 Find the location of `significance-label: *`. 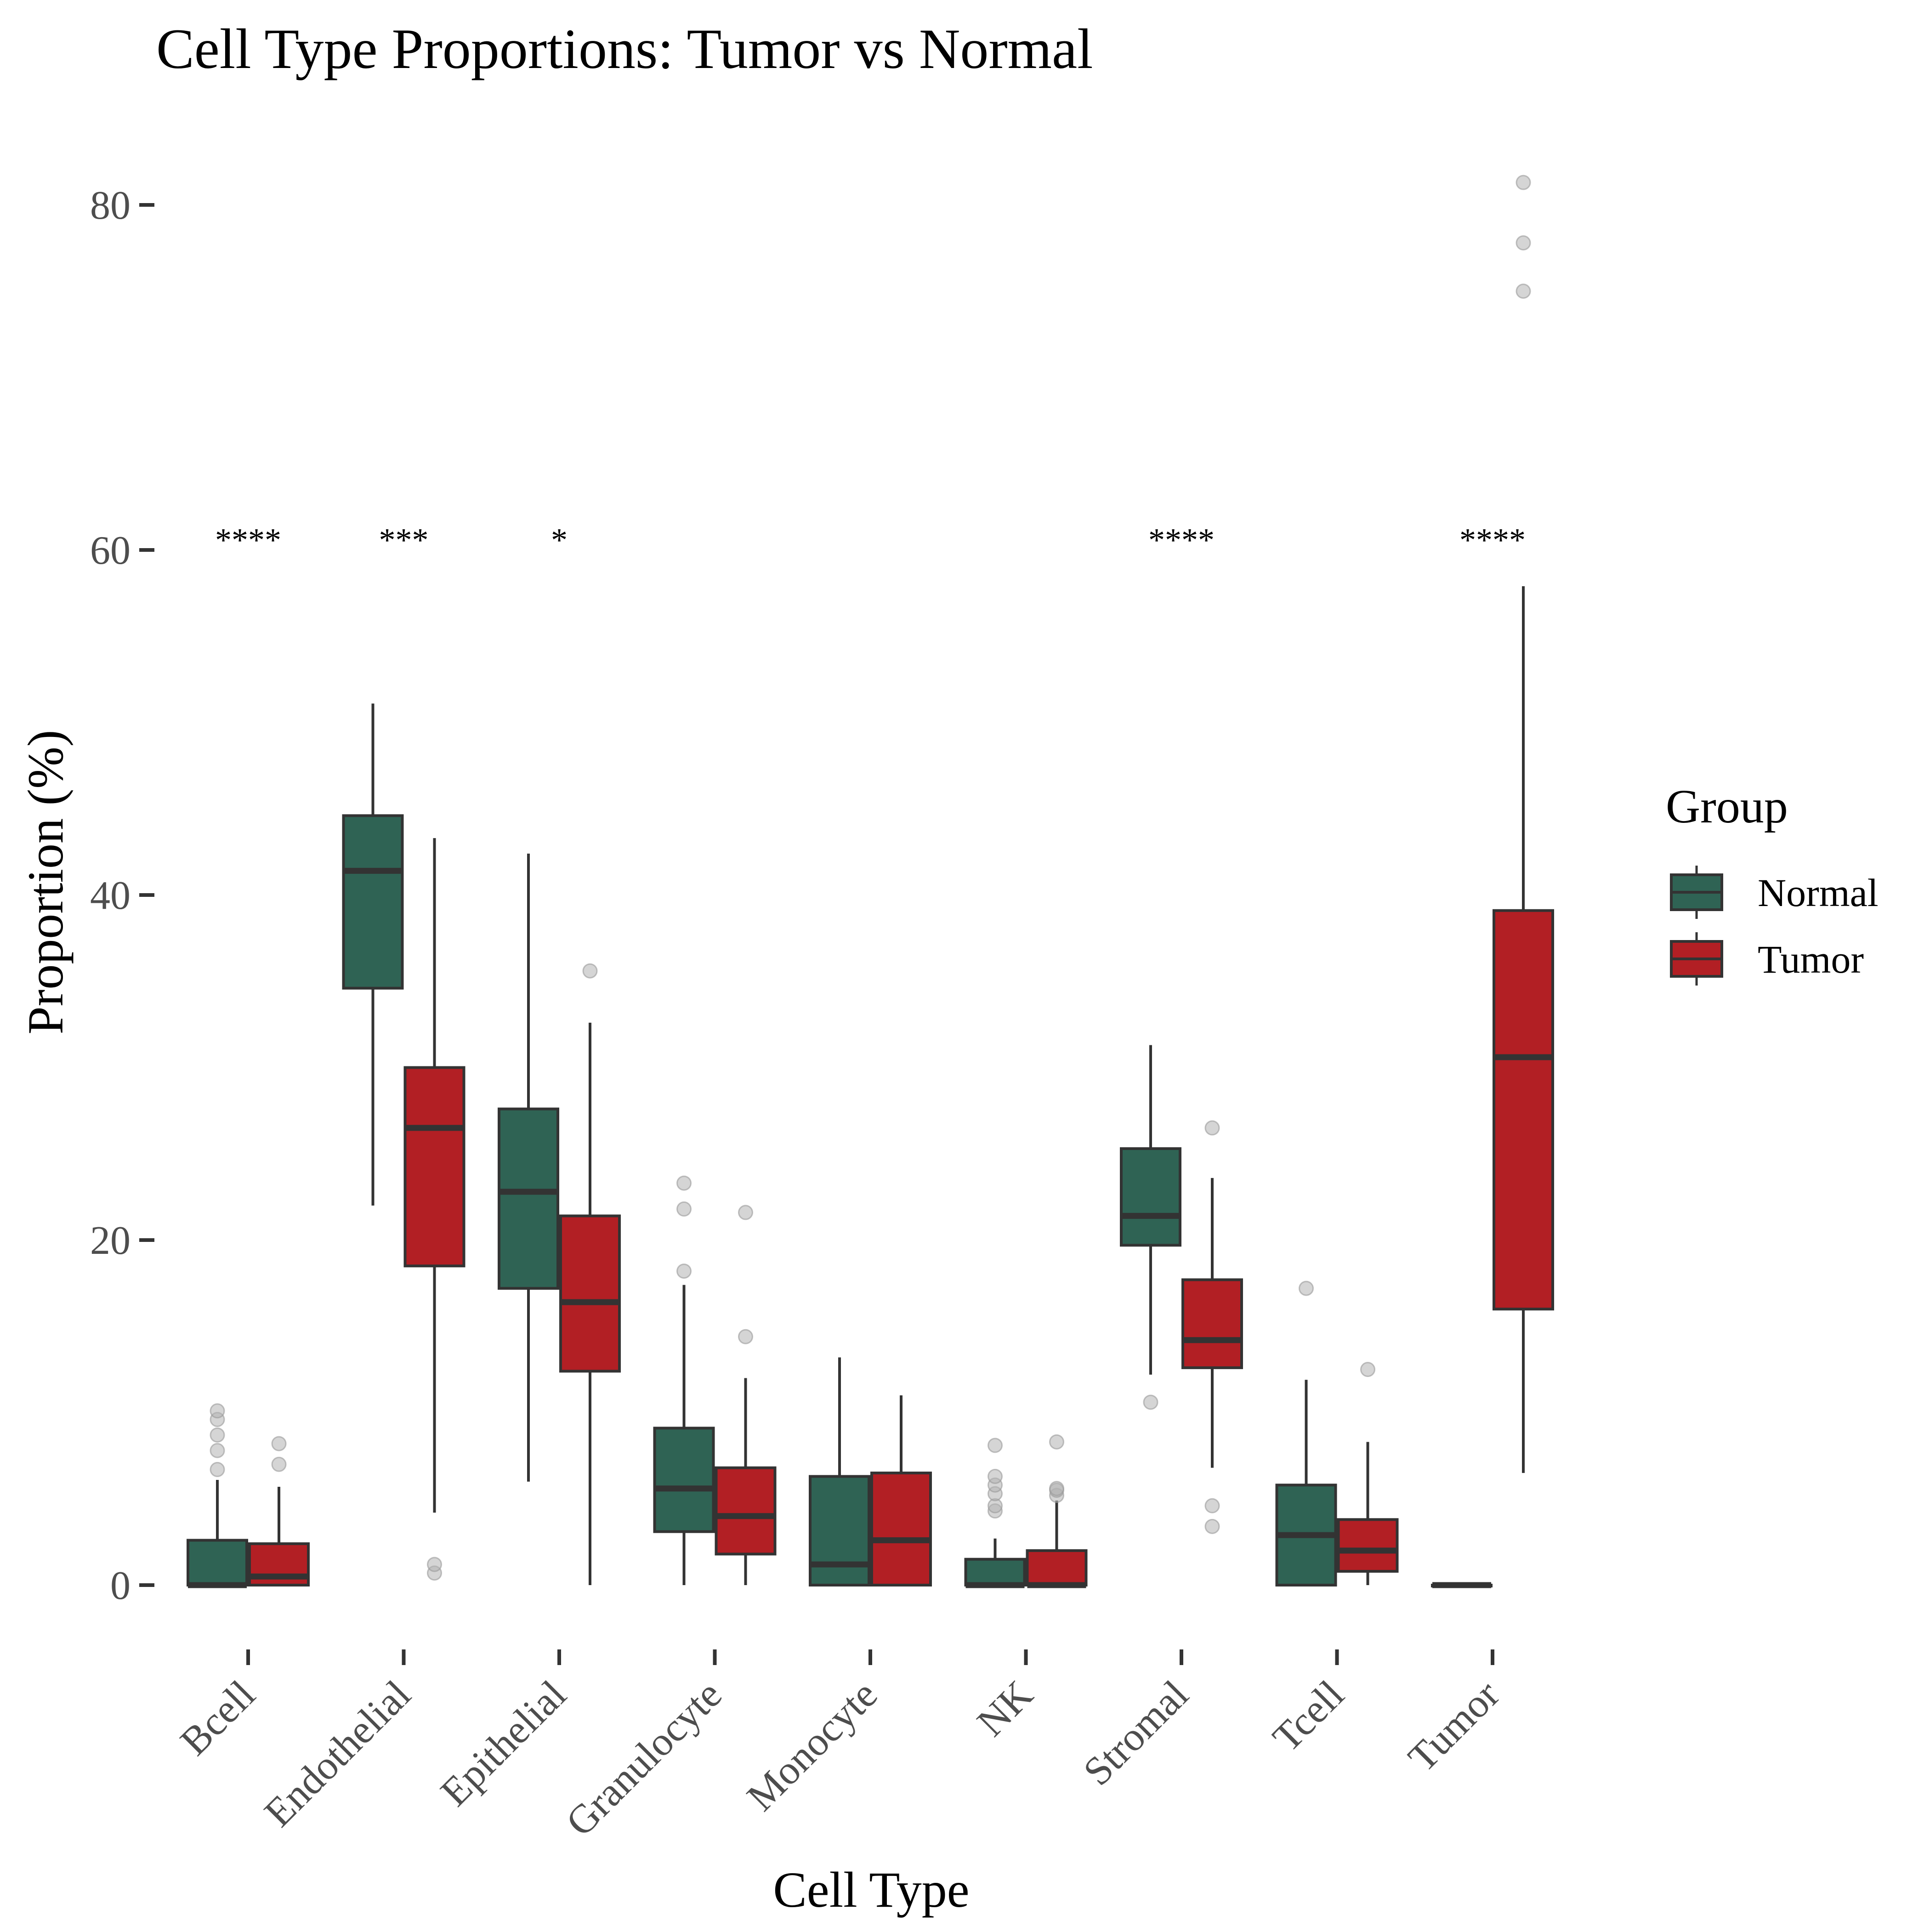

significance-label: * is located at coordinates (559, 539).